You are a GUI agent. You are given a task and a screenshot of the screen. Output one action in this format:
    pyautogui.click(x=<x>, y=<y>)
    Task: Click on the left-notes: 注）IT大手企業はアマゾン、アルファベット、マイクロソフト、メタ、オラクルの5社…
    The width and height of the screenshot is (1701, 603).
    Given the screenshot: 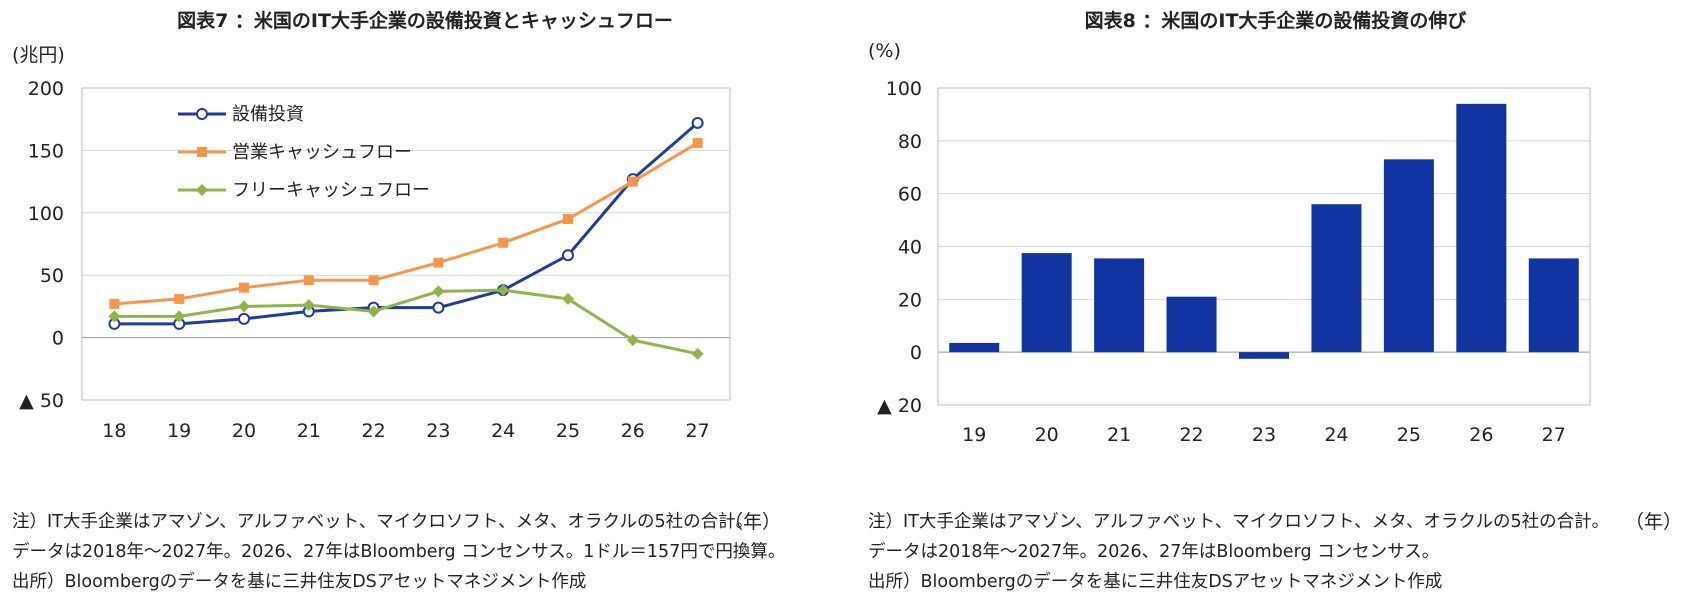 What is the action you would take?
    pyautogui.click(x=398, y=552)
    